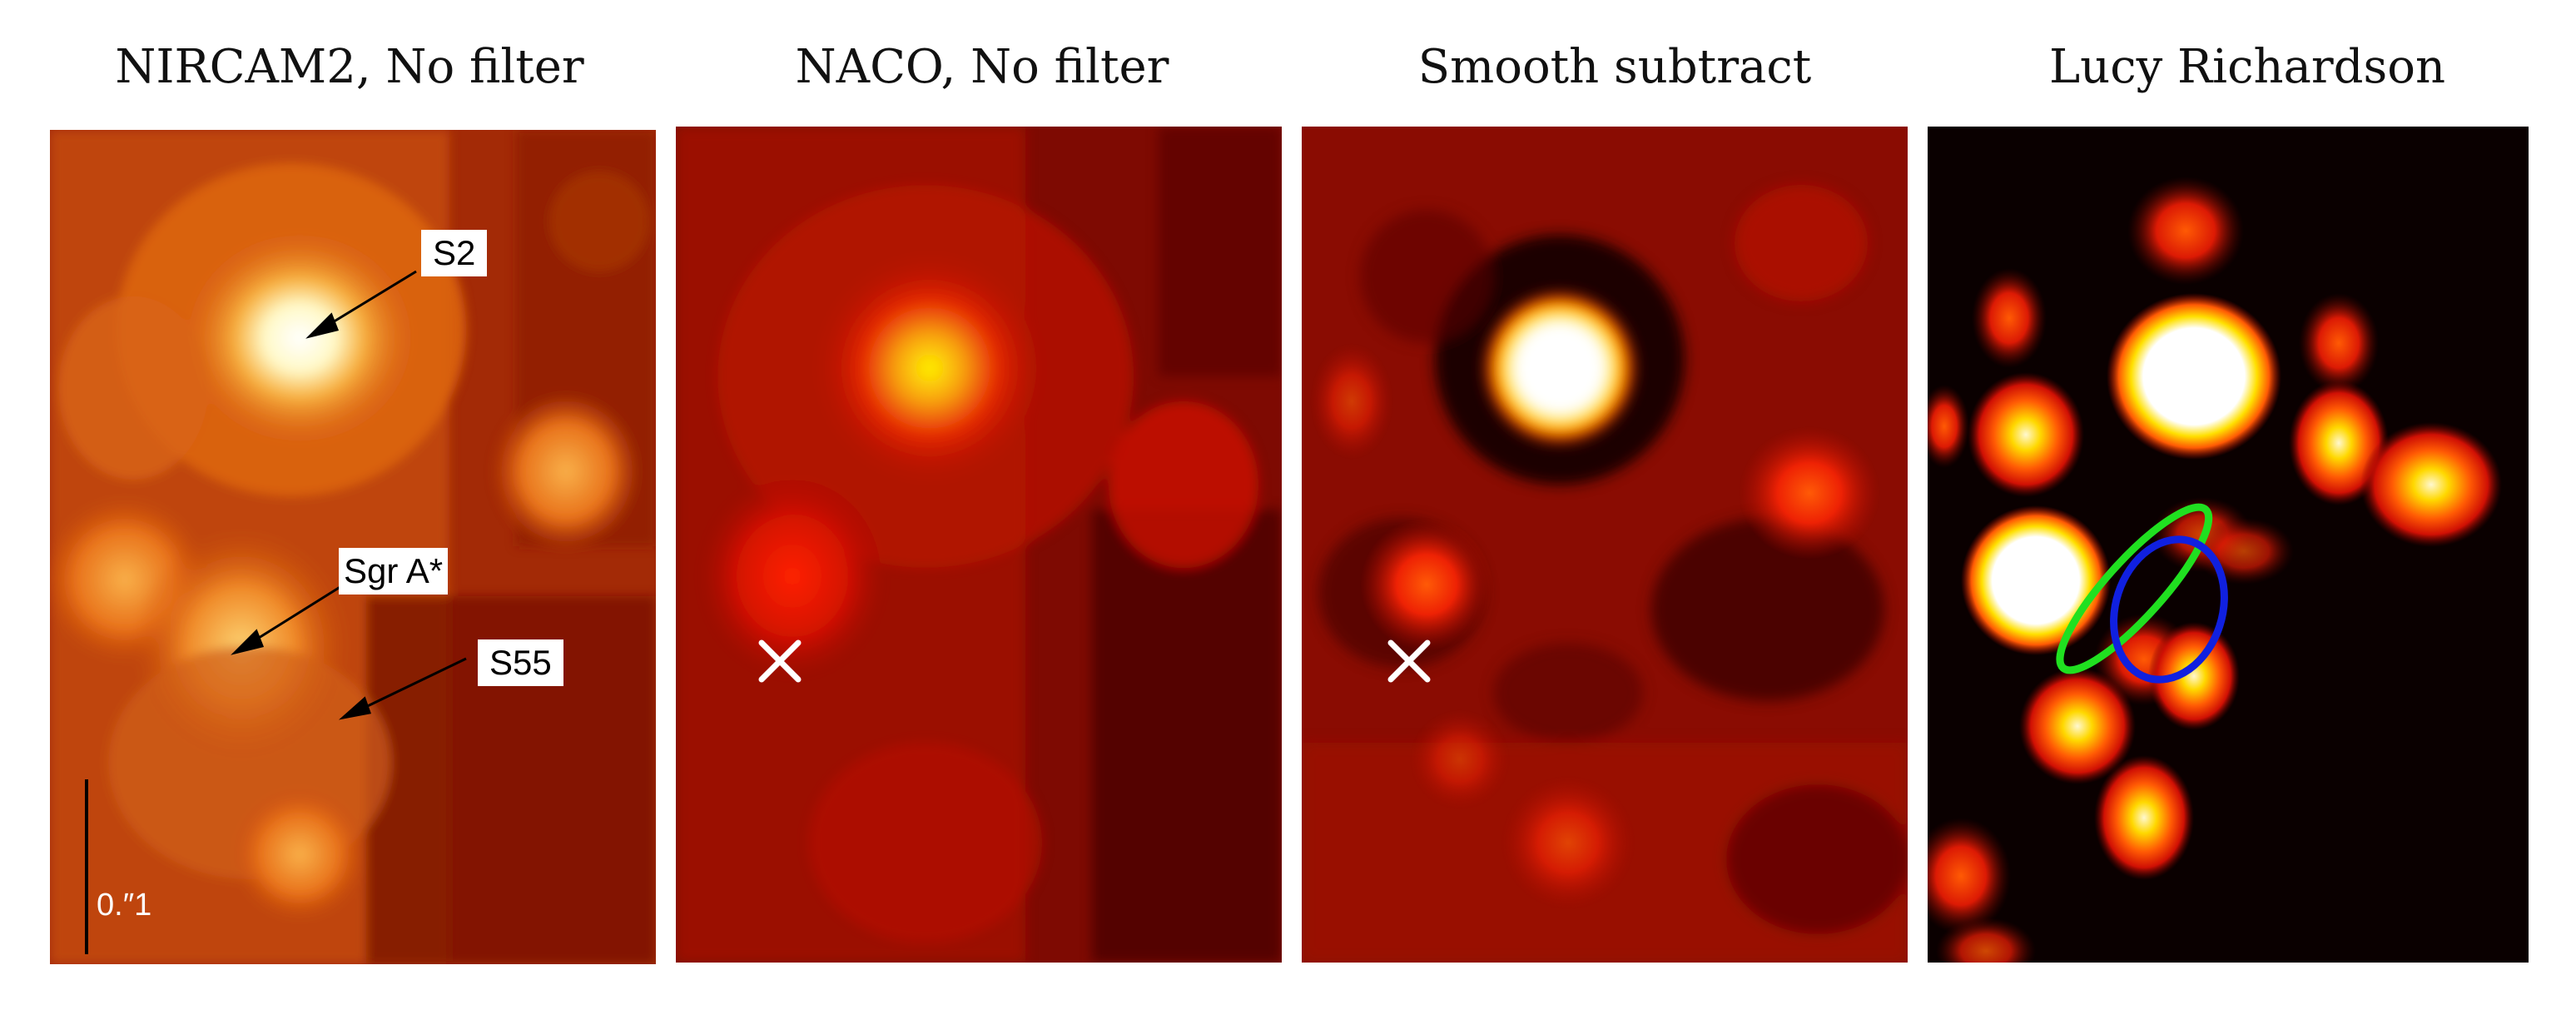 The image size is (2576, 1010). What do you see at coordinates (2247, 67) in the screenshot?
I see `panel-title-lucy-richardson: Lucy Richardson` at bounding box center [2247, 67].